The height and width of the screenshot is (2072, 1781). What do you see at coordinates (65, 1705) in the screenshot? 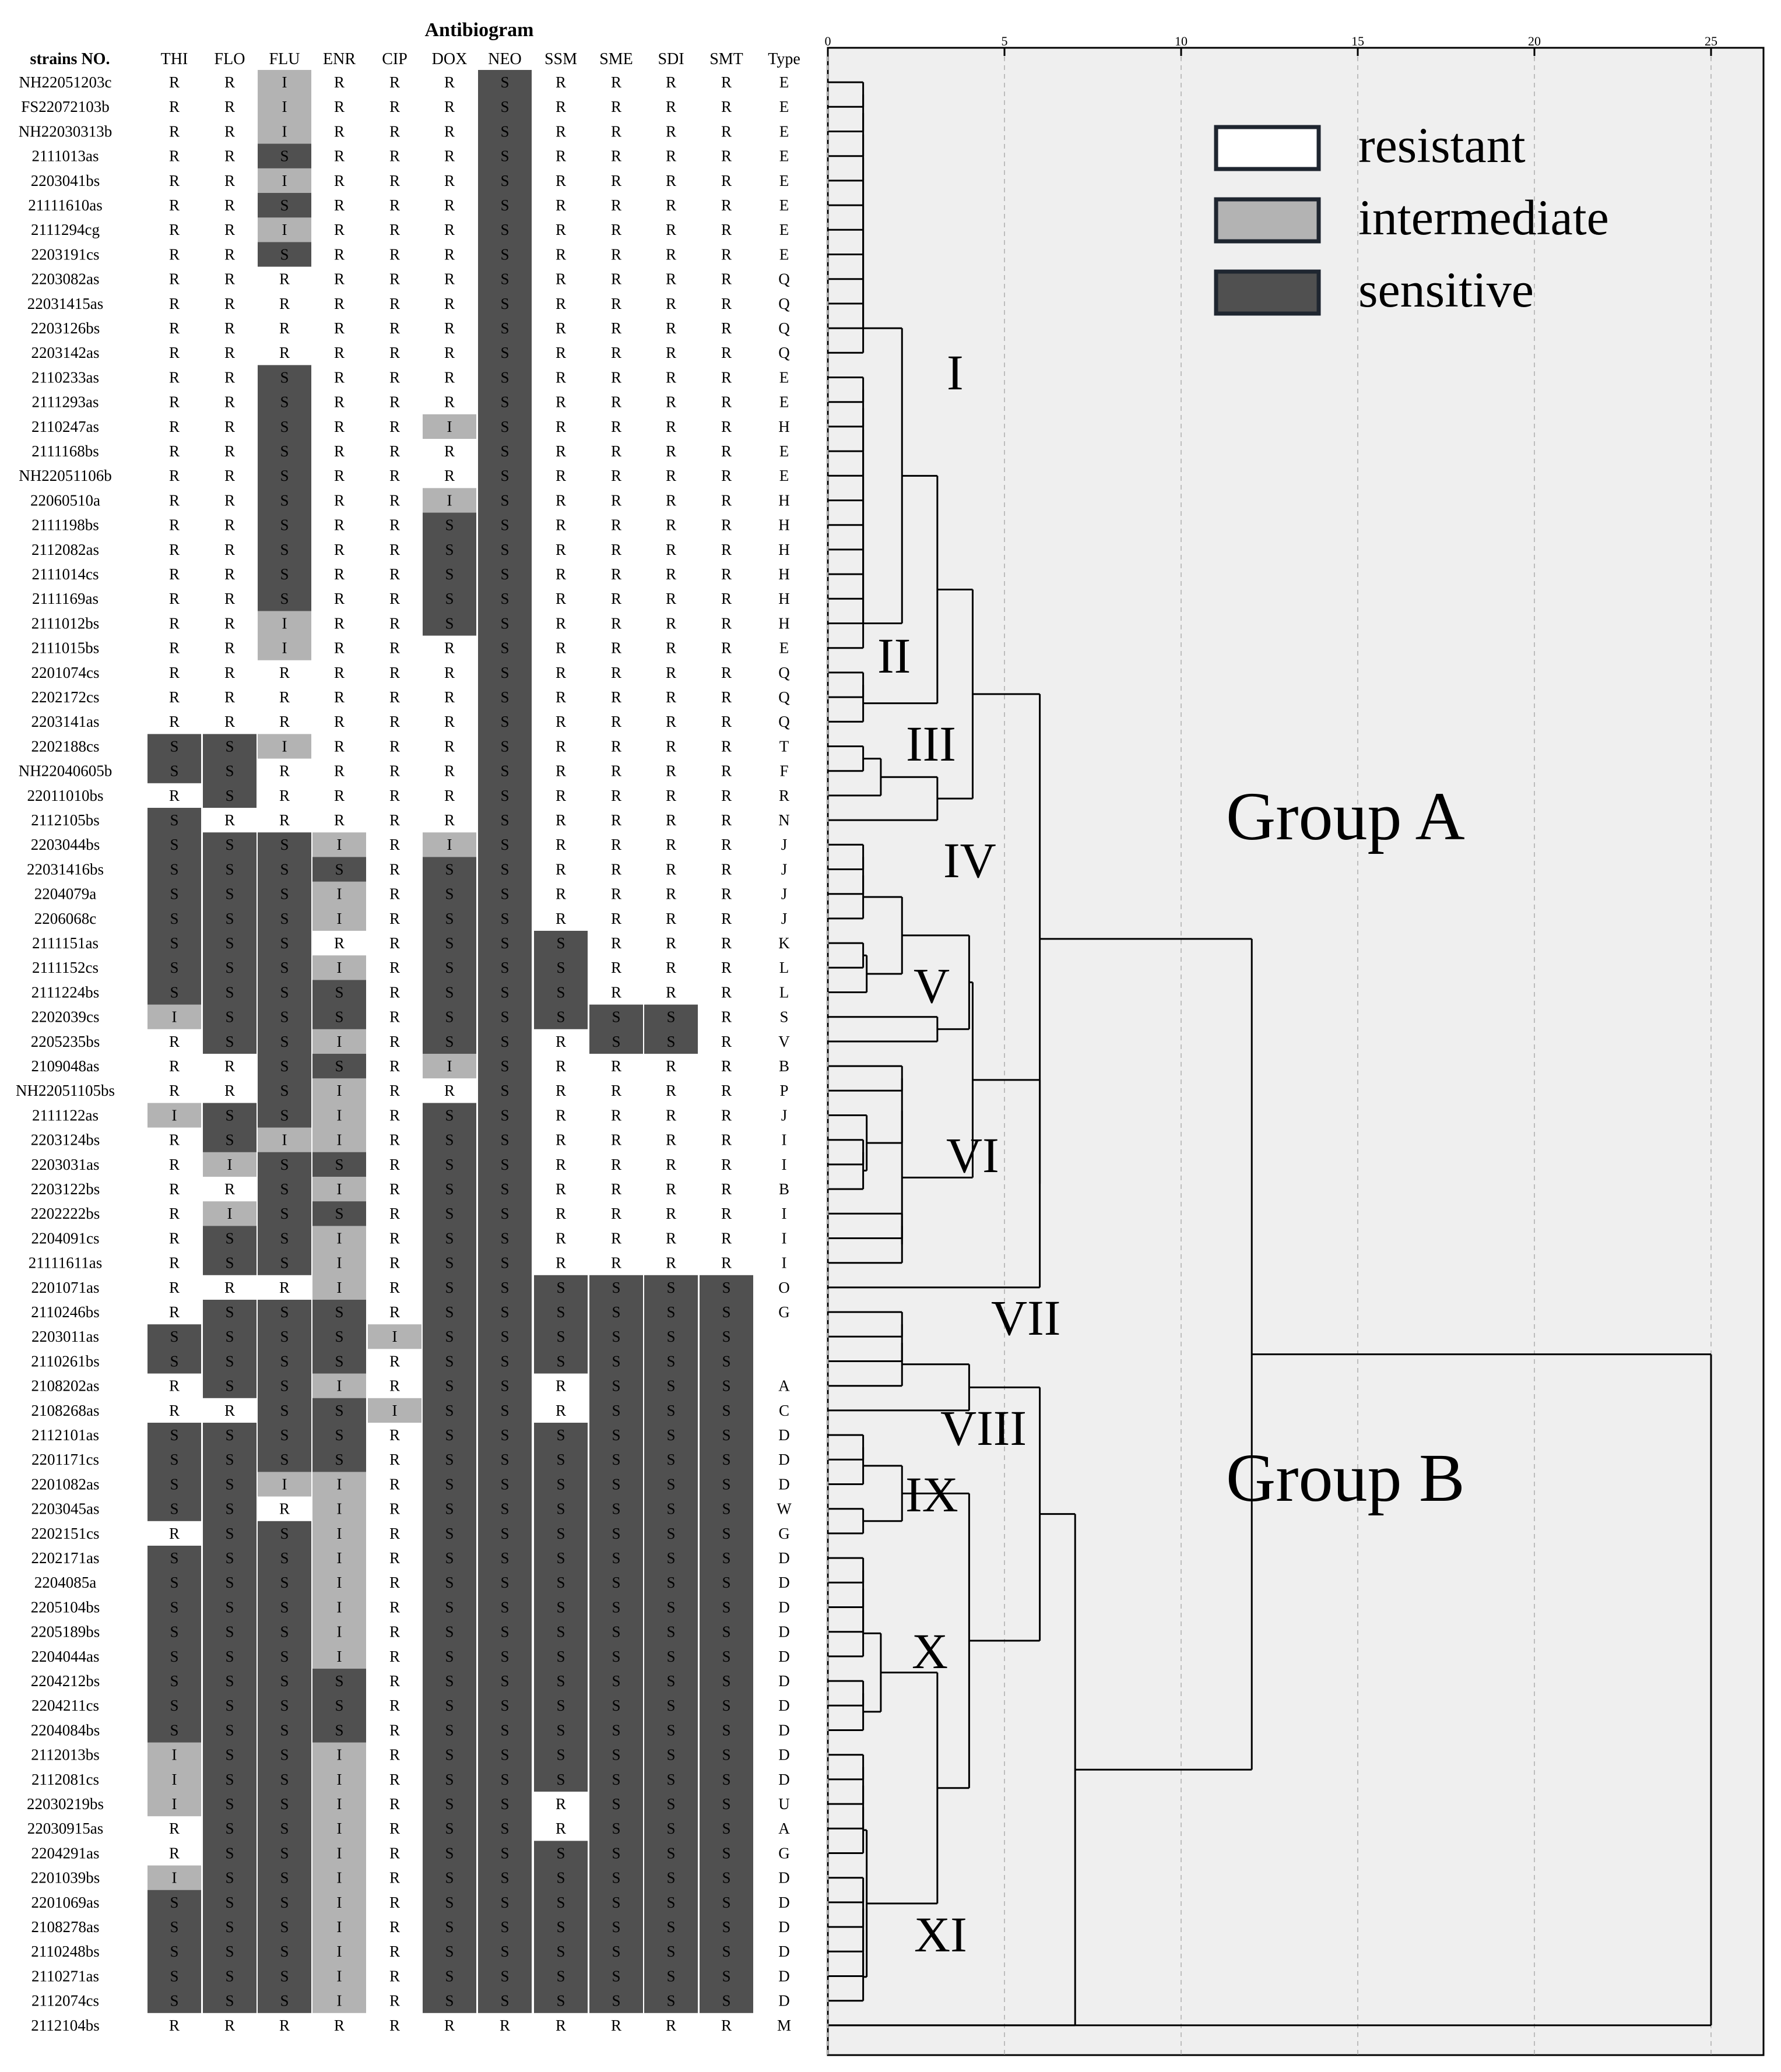
I see `strain-label: 2204211cs` at bounding box center [65, 1705].